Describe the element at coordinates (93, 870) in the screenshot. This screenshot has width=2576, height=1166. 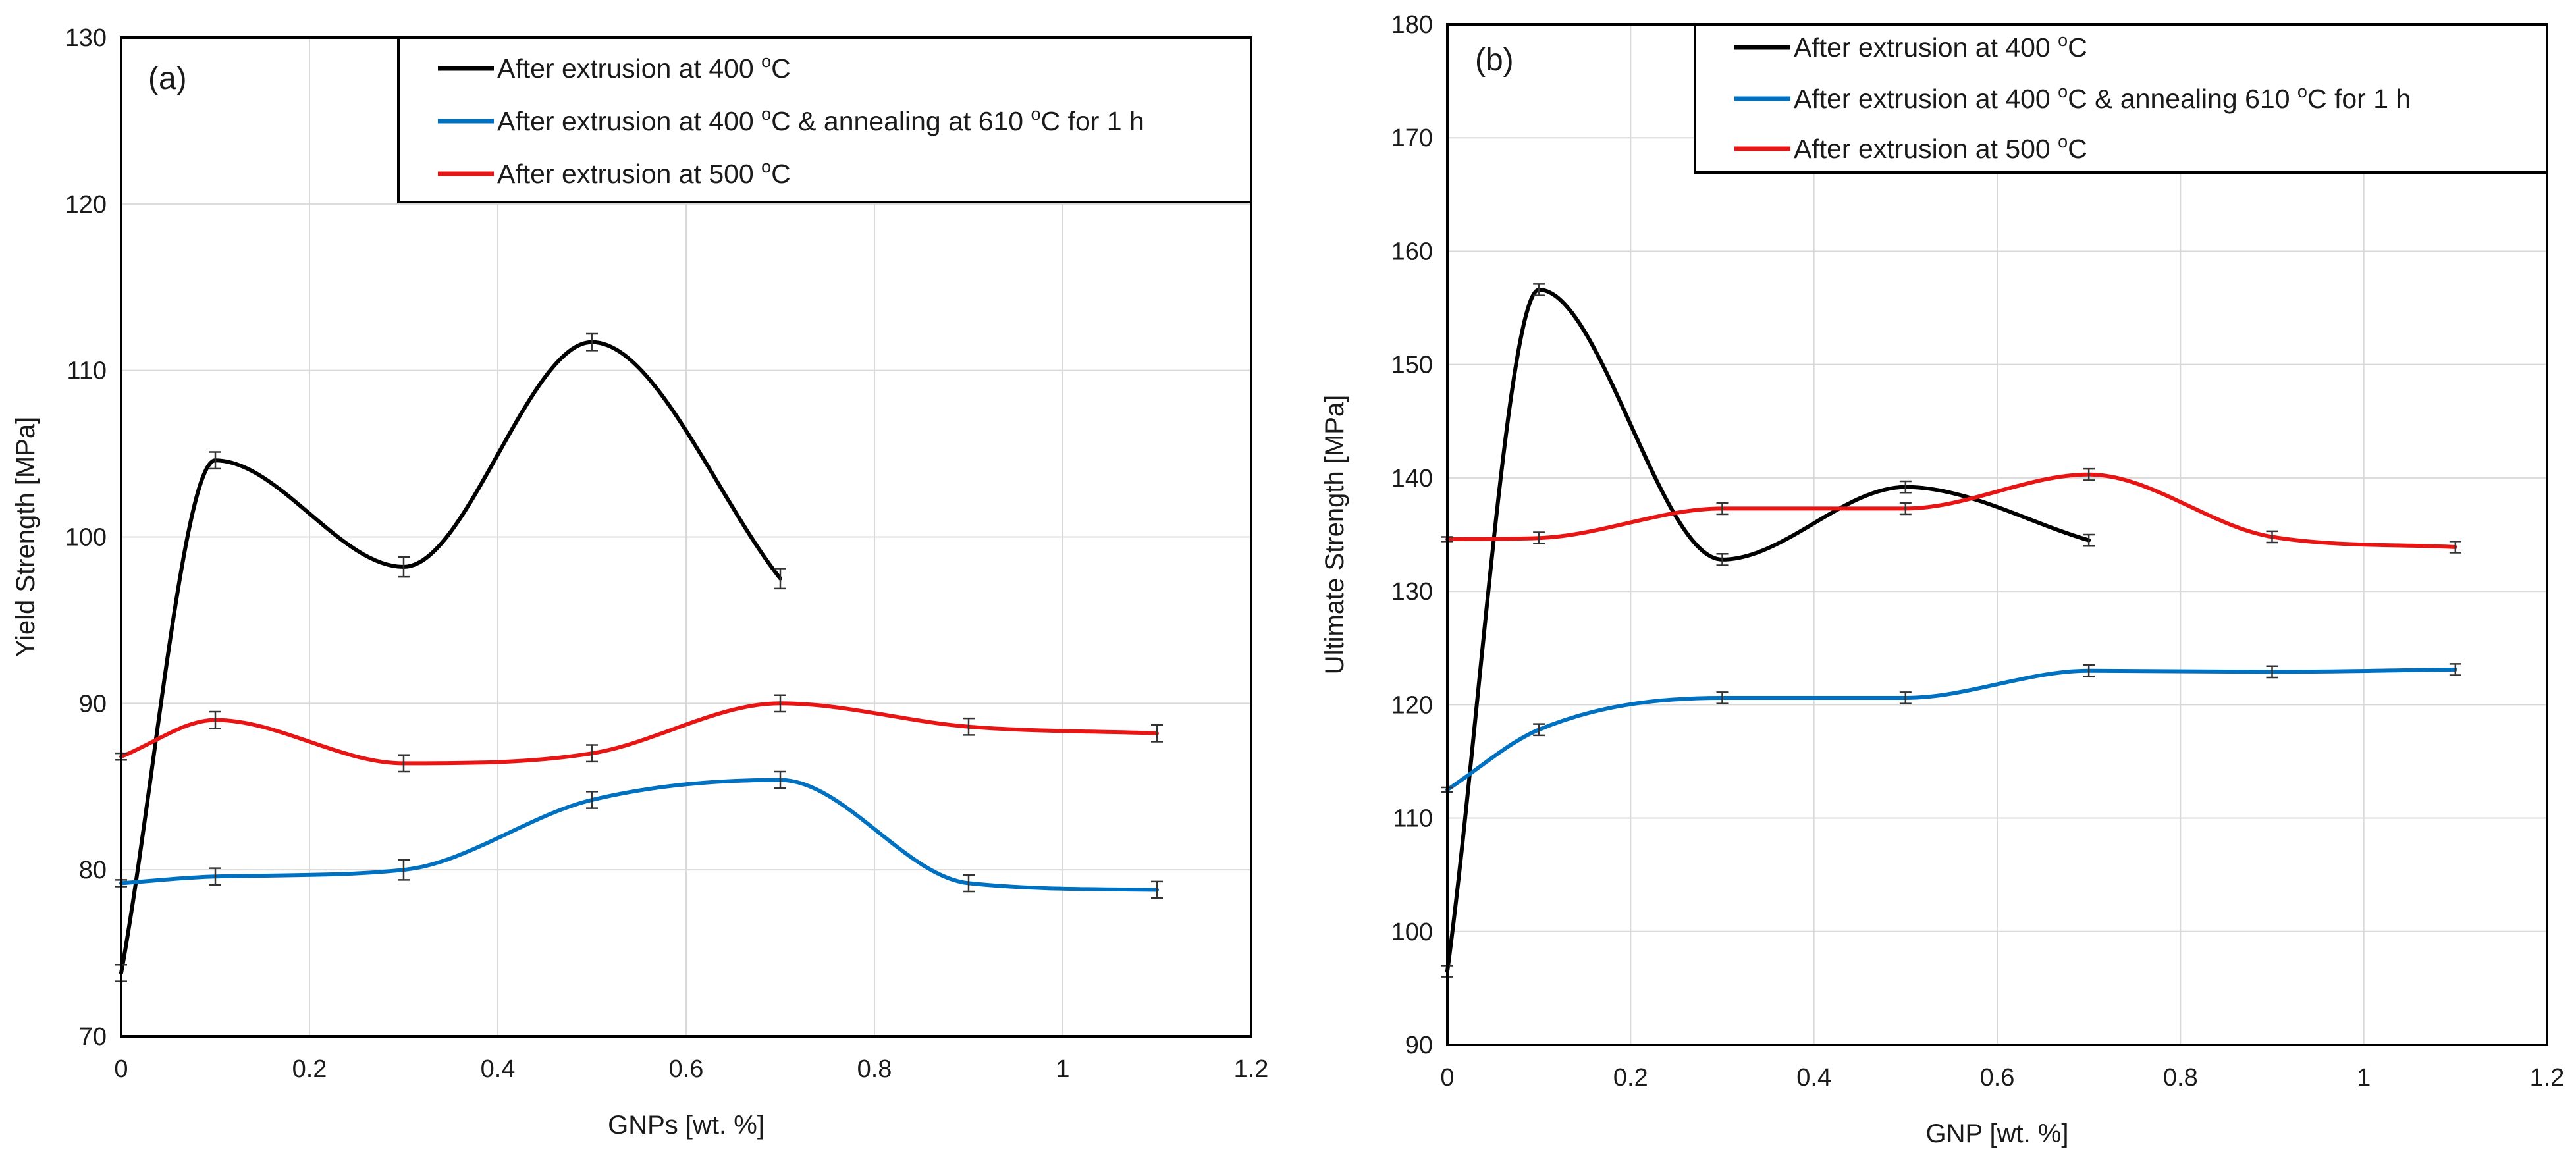
I see `y-tick-label: 80` at that location.